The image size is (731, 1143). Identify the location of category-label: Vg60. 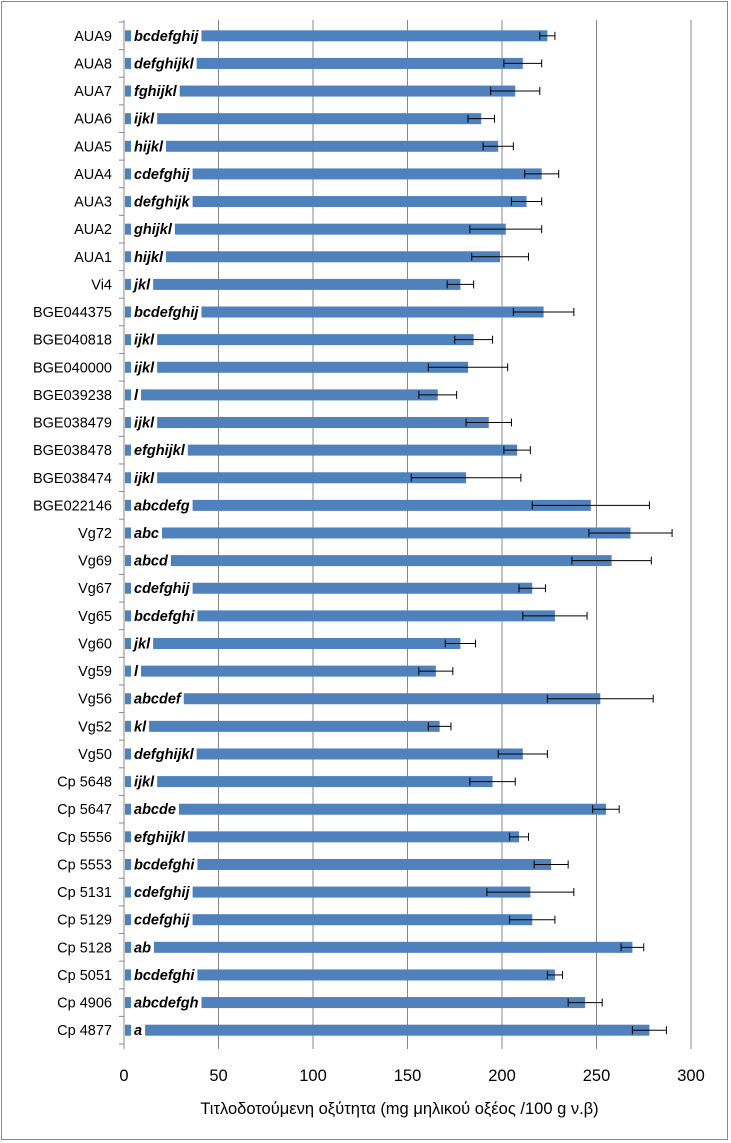
(95, 644).